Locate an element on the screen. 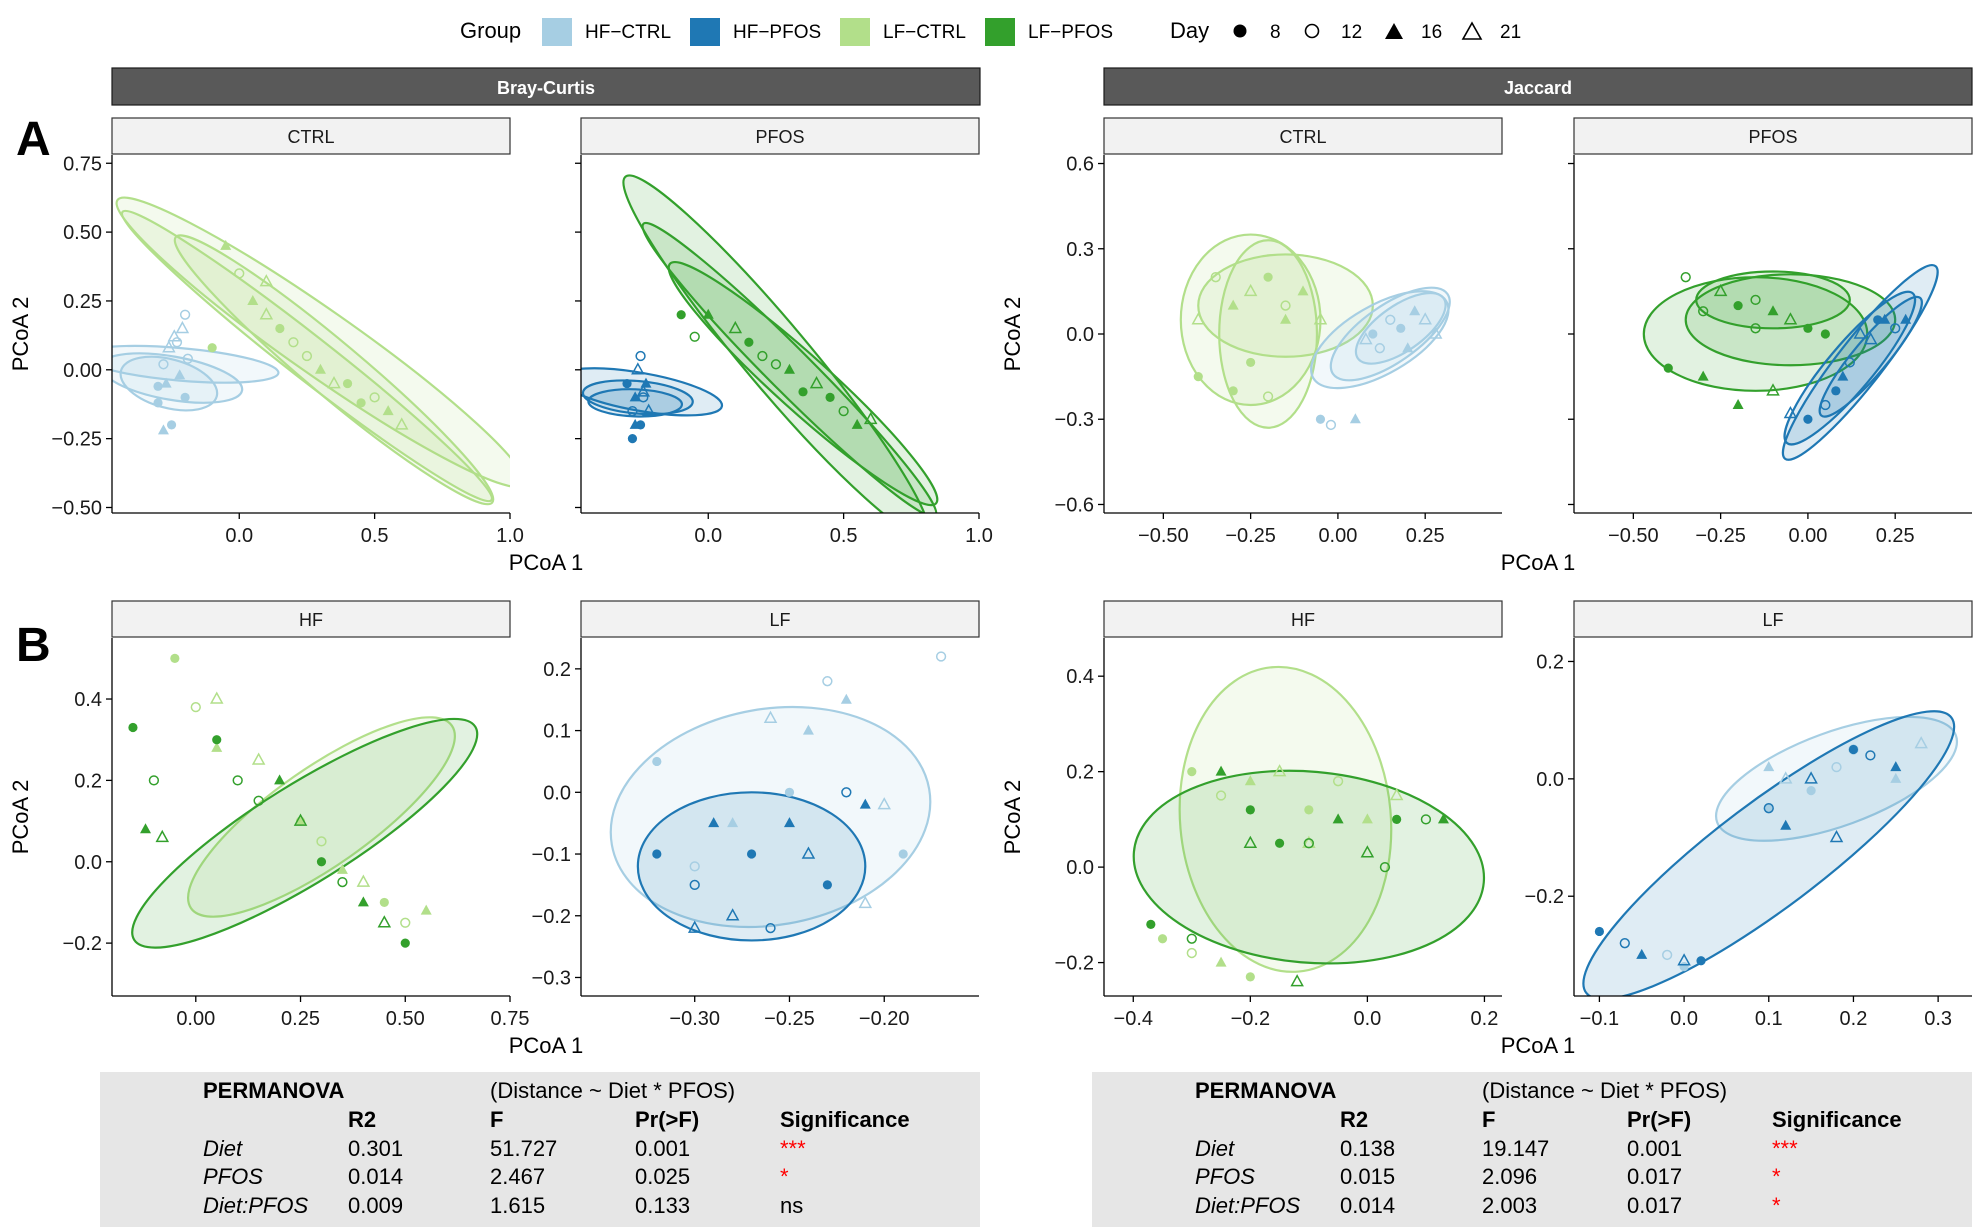 This screenshot has width=1984, height=1227. x-axis-title: PCoA 1 is located at coordinates (546, 562).